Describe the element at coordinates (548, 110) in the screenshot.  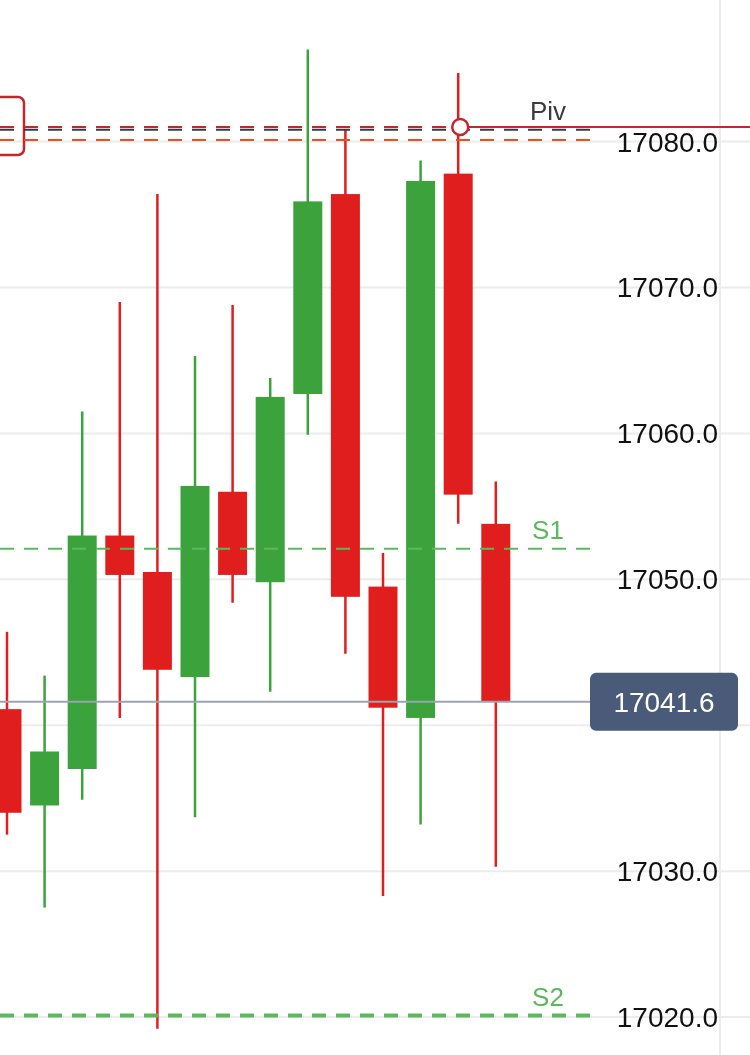
I see `ref-line-label: Piv` at that location.